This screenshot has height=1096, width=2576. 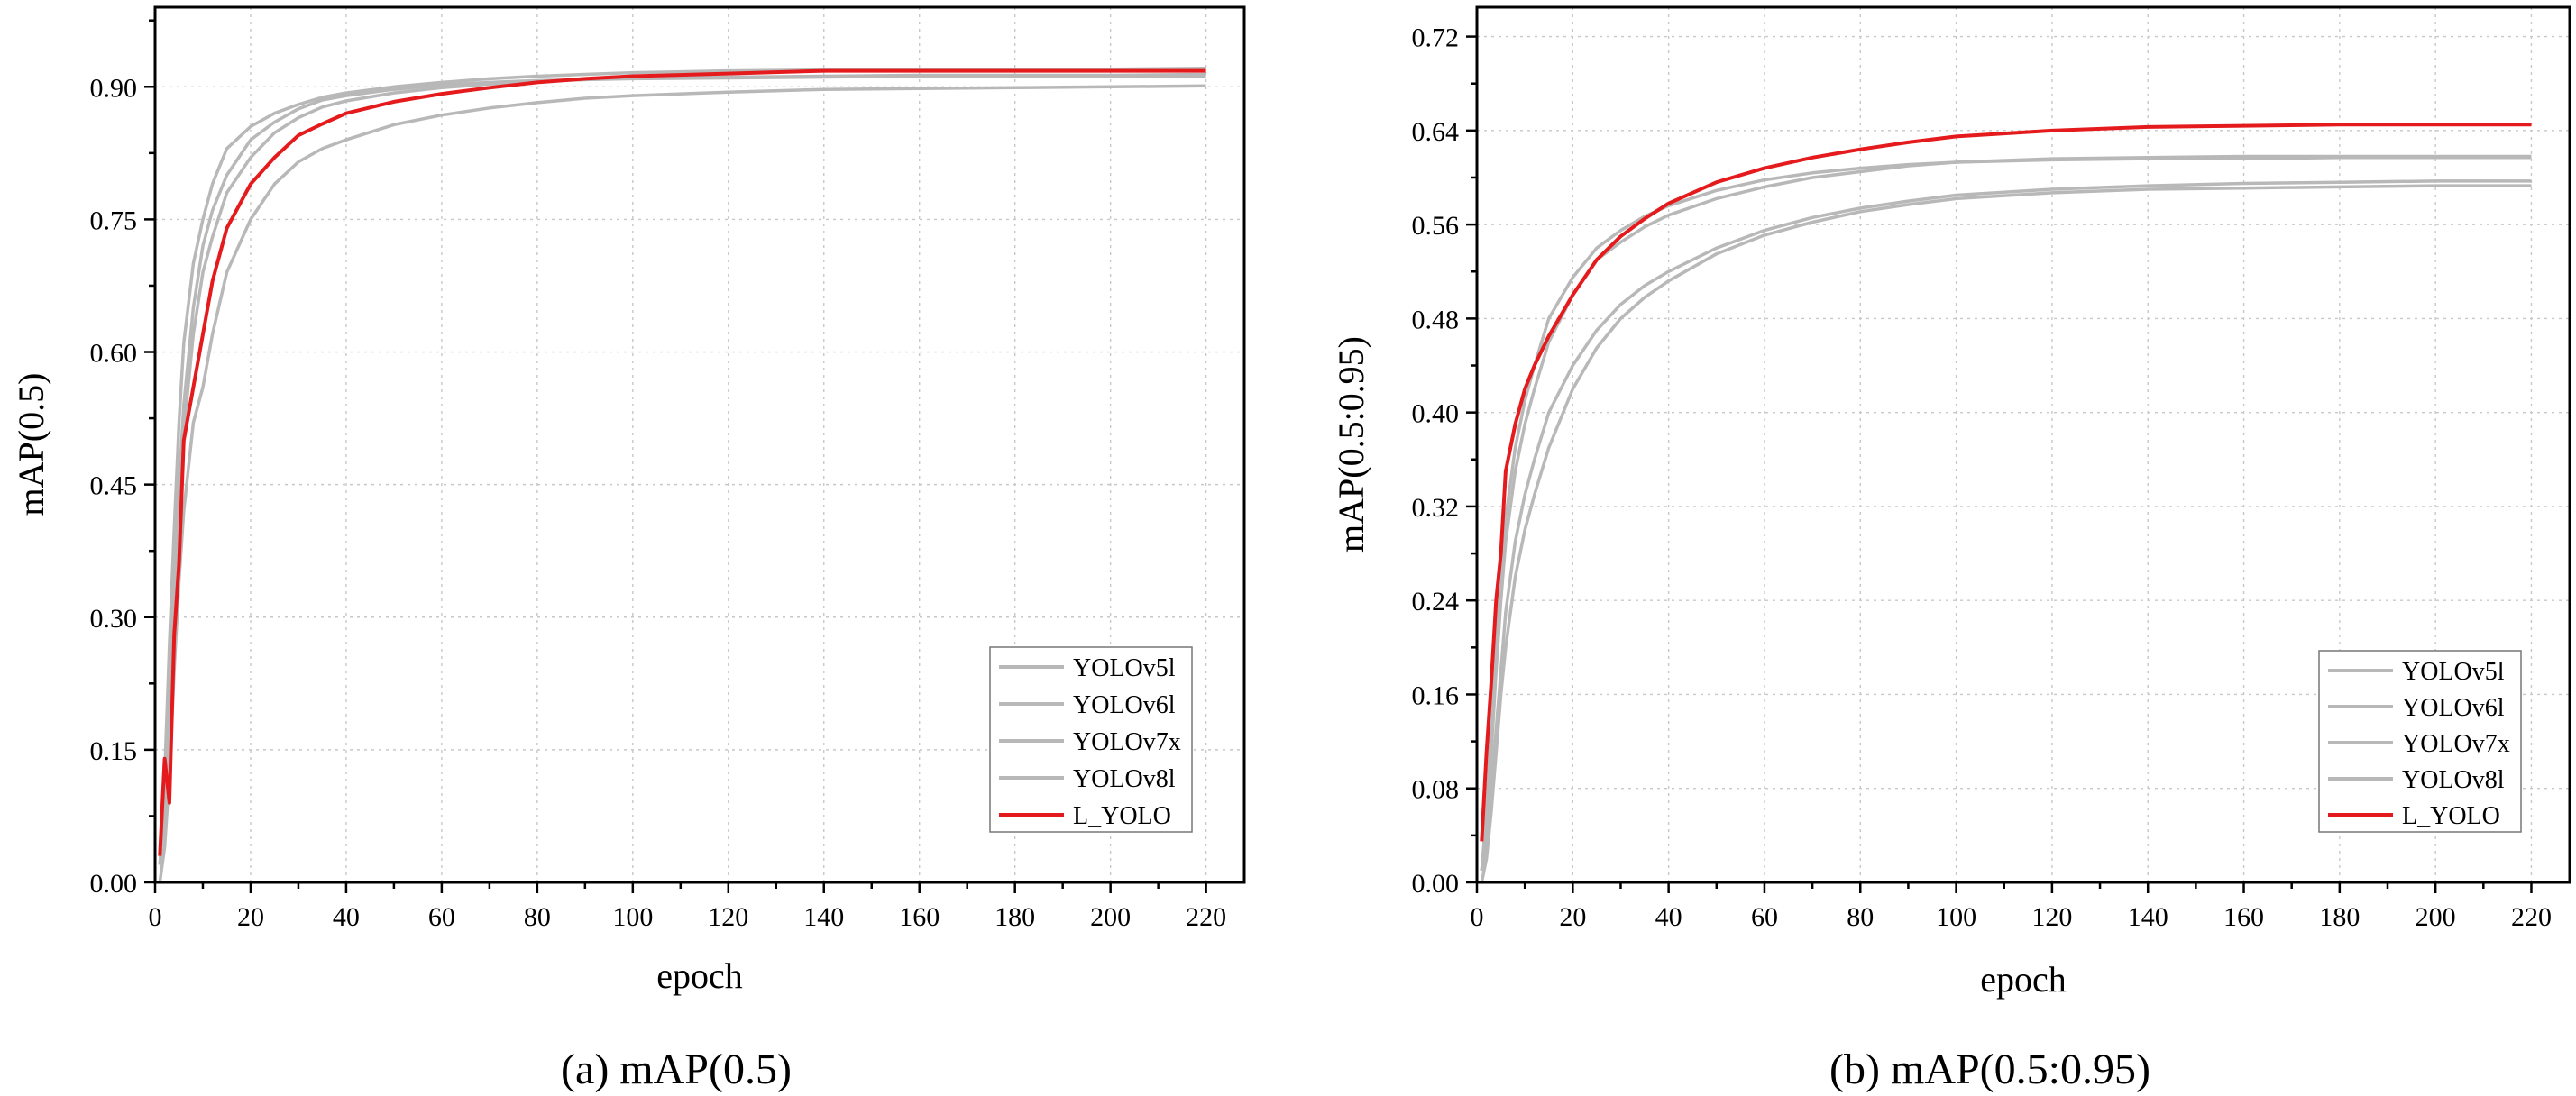 I want to click on y-tick-label: 0.16, so click(x=1436, y=695).